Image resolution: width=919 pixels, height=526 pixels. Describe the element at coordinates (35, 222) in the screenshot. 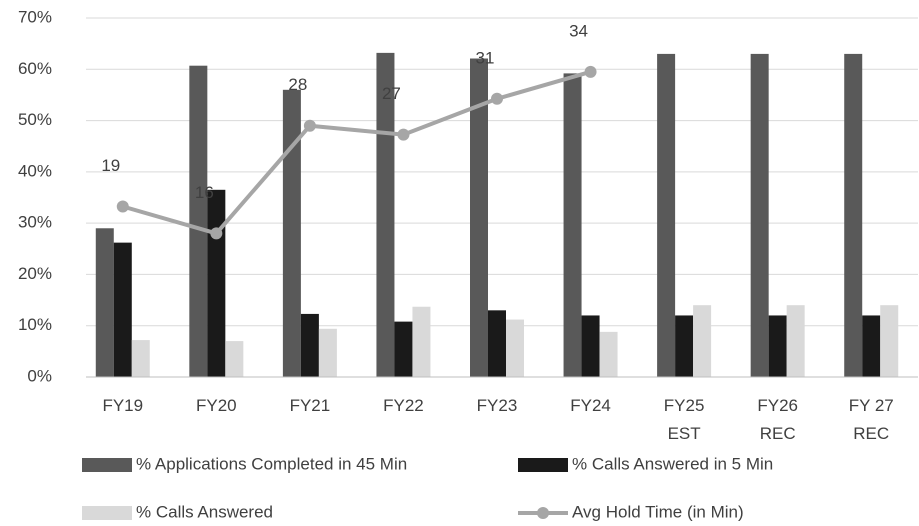

I see `y-tick-label: 30%` at that location.